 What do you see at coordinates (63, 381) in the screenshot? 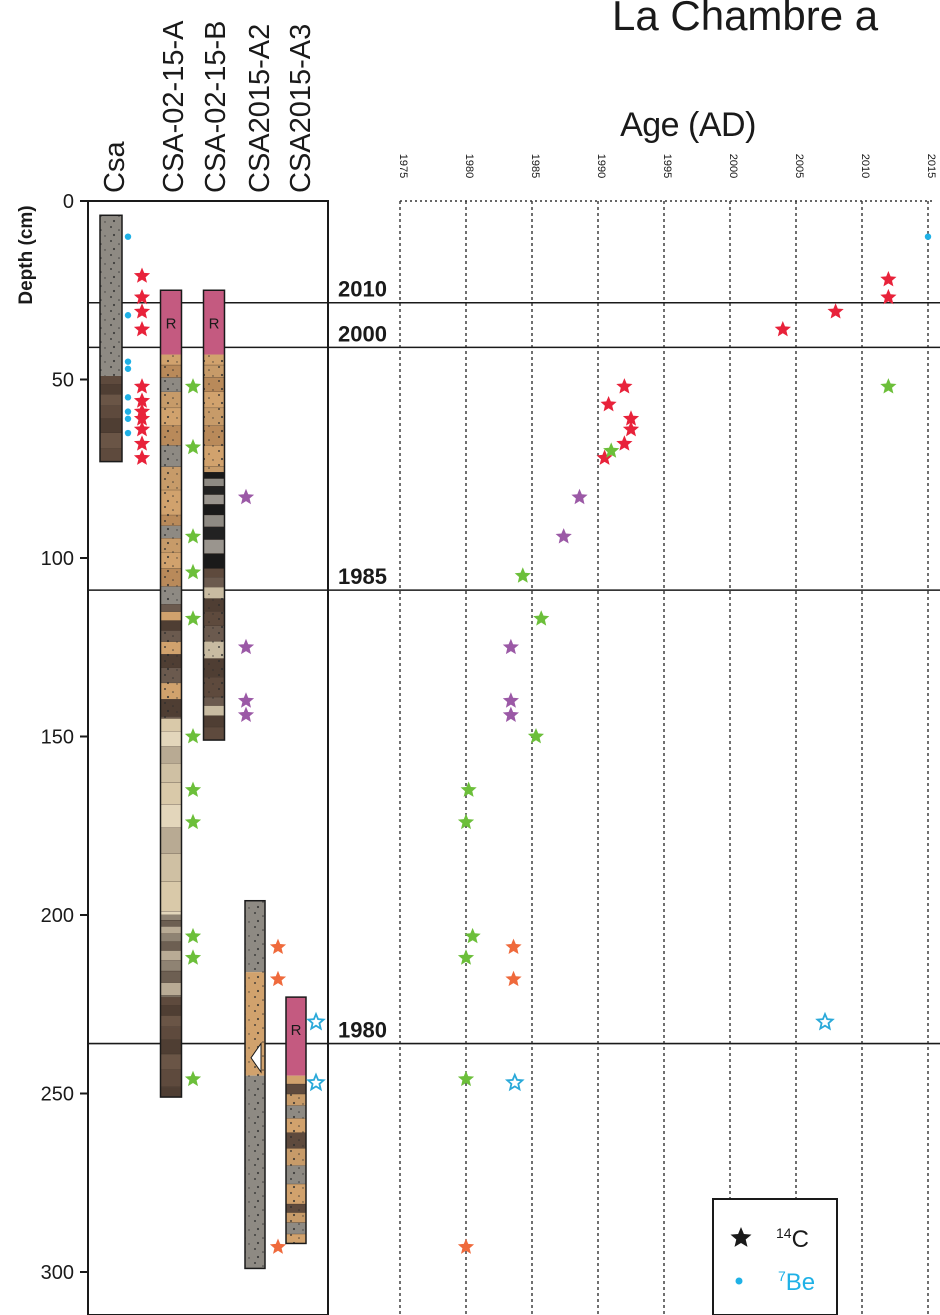
I see `depth-tick-50: 50` at bounding box center [63, 381].